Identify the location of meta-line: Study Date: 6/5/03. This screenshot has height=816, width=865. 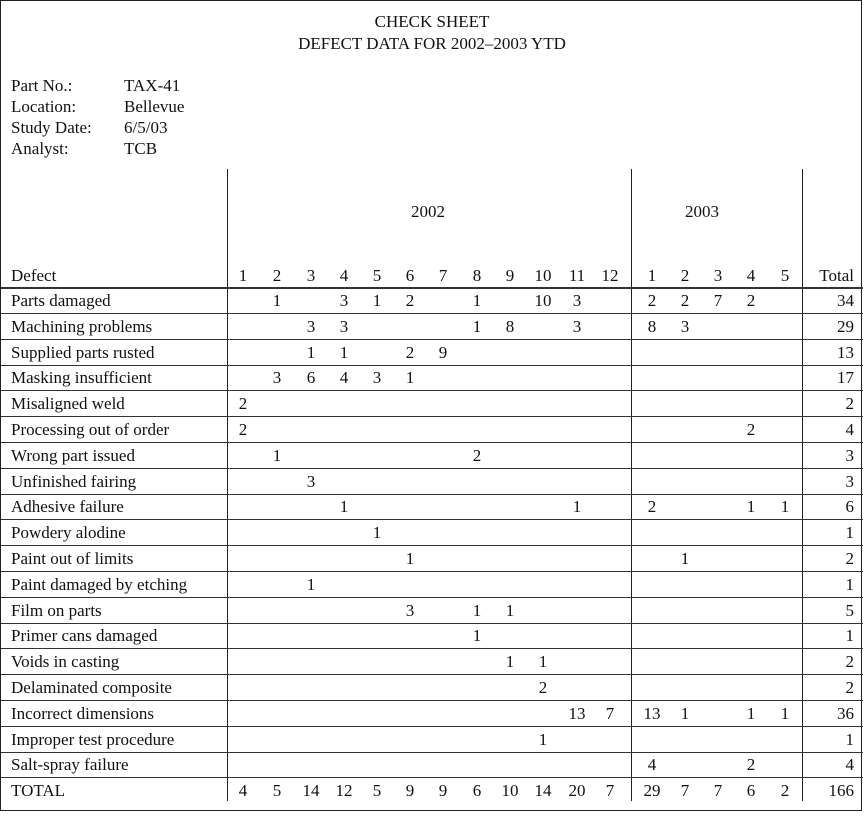
(89, 127).